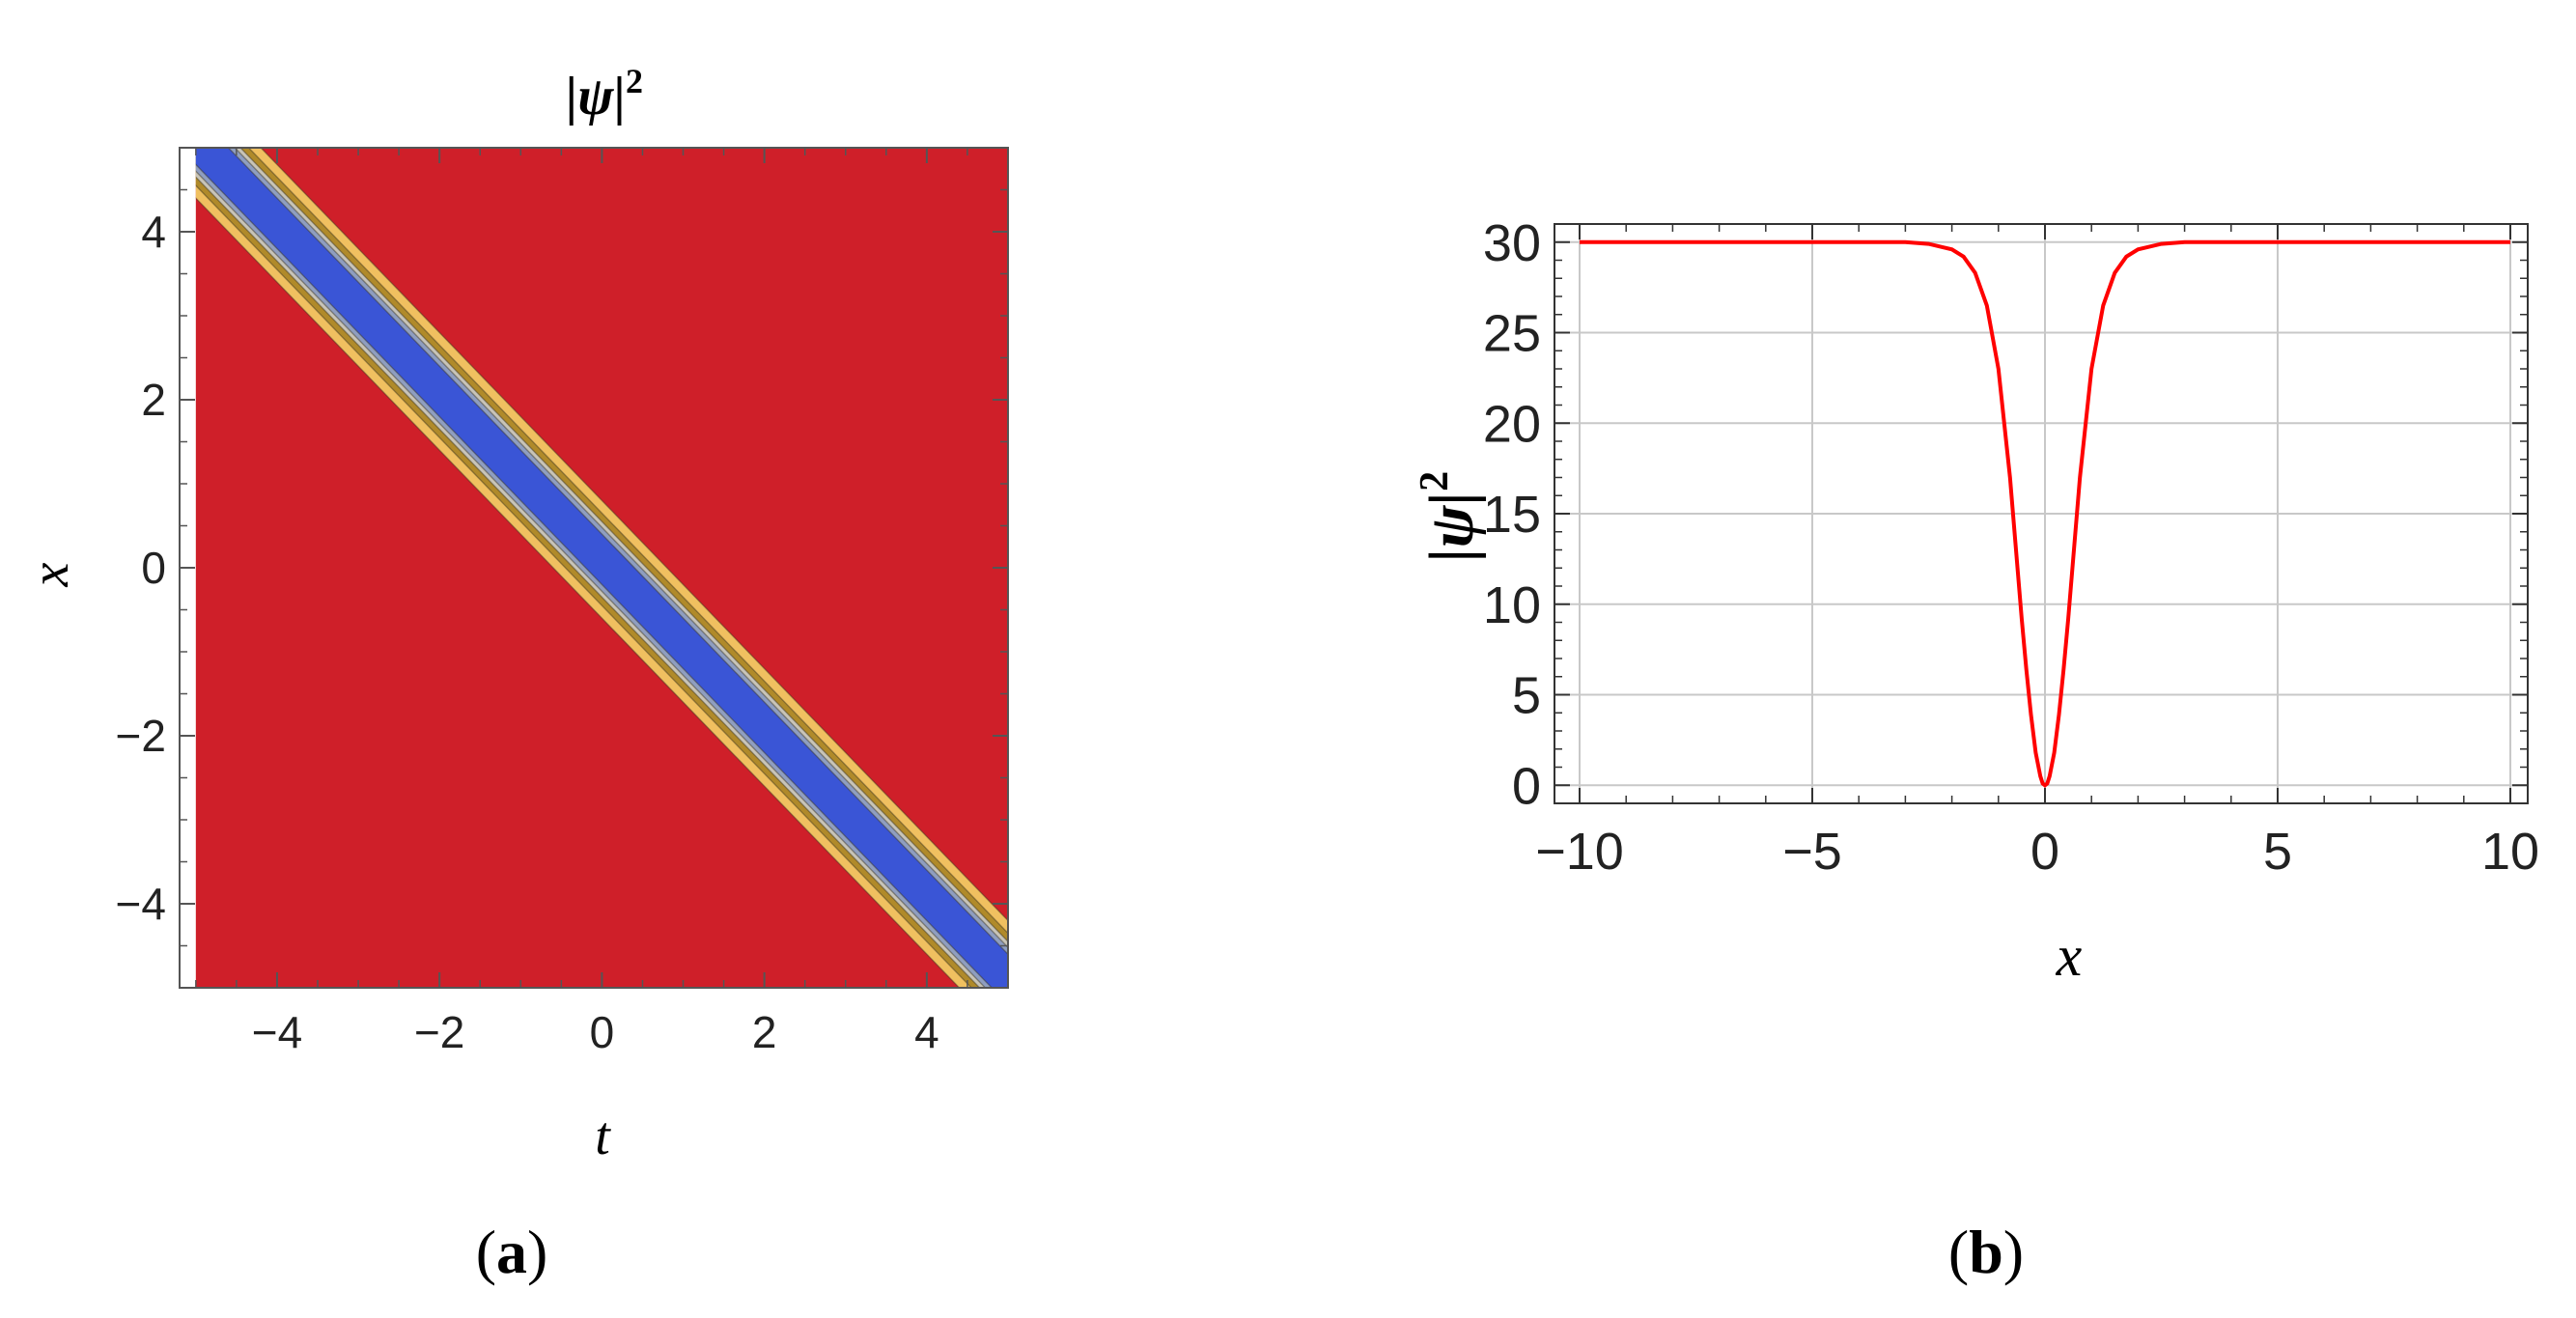 Image resolution: width=2576 pixels, height=1318 pixels. Describe the element at coordinates (2045, 852) in the screenshot. I see `panel-b-x-tick-label: 0` at that location.